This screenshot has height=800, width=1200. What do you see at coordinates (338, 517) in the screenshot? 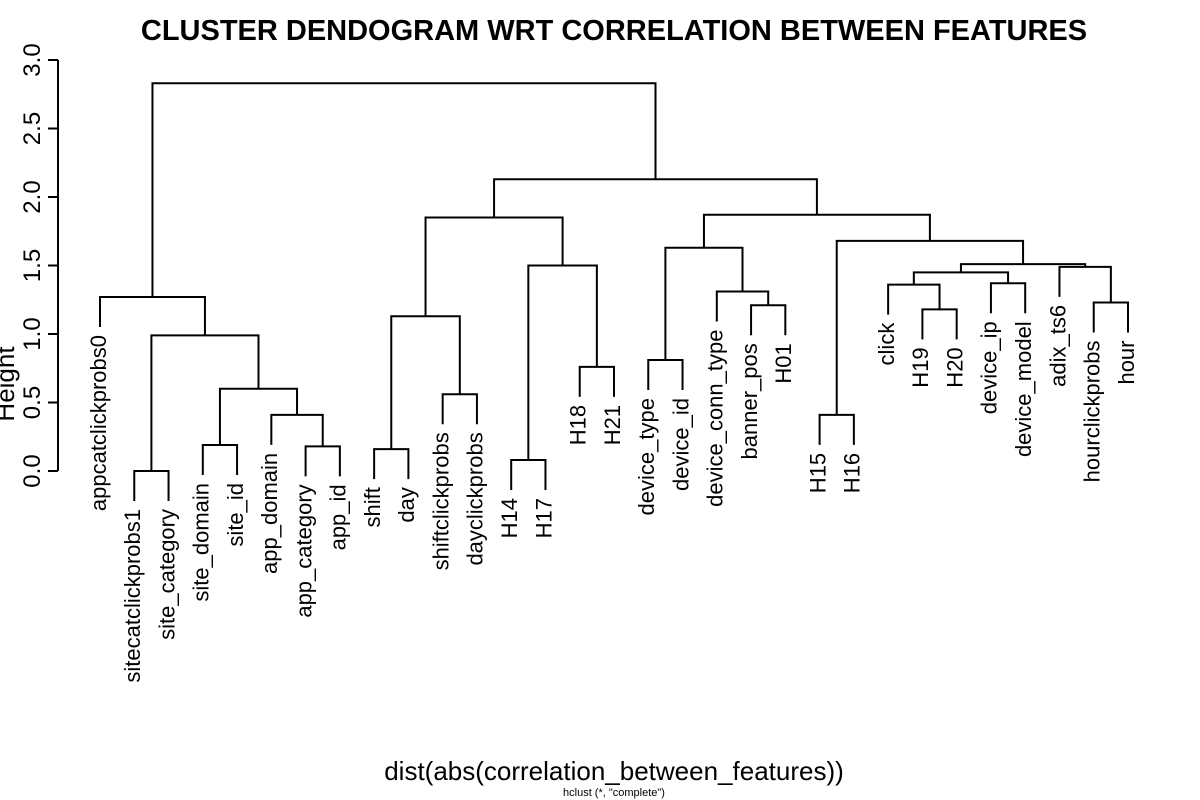
I see `leaf-label: app_id` at bounding box center [338, 517].